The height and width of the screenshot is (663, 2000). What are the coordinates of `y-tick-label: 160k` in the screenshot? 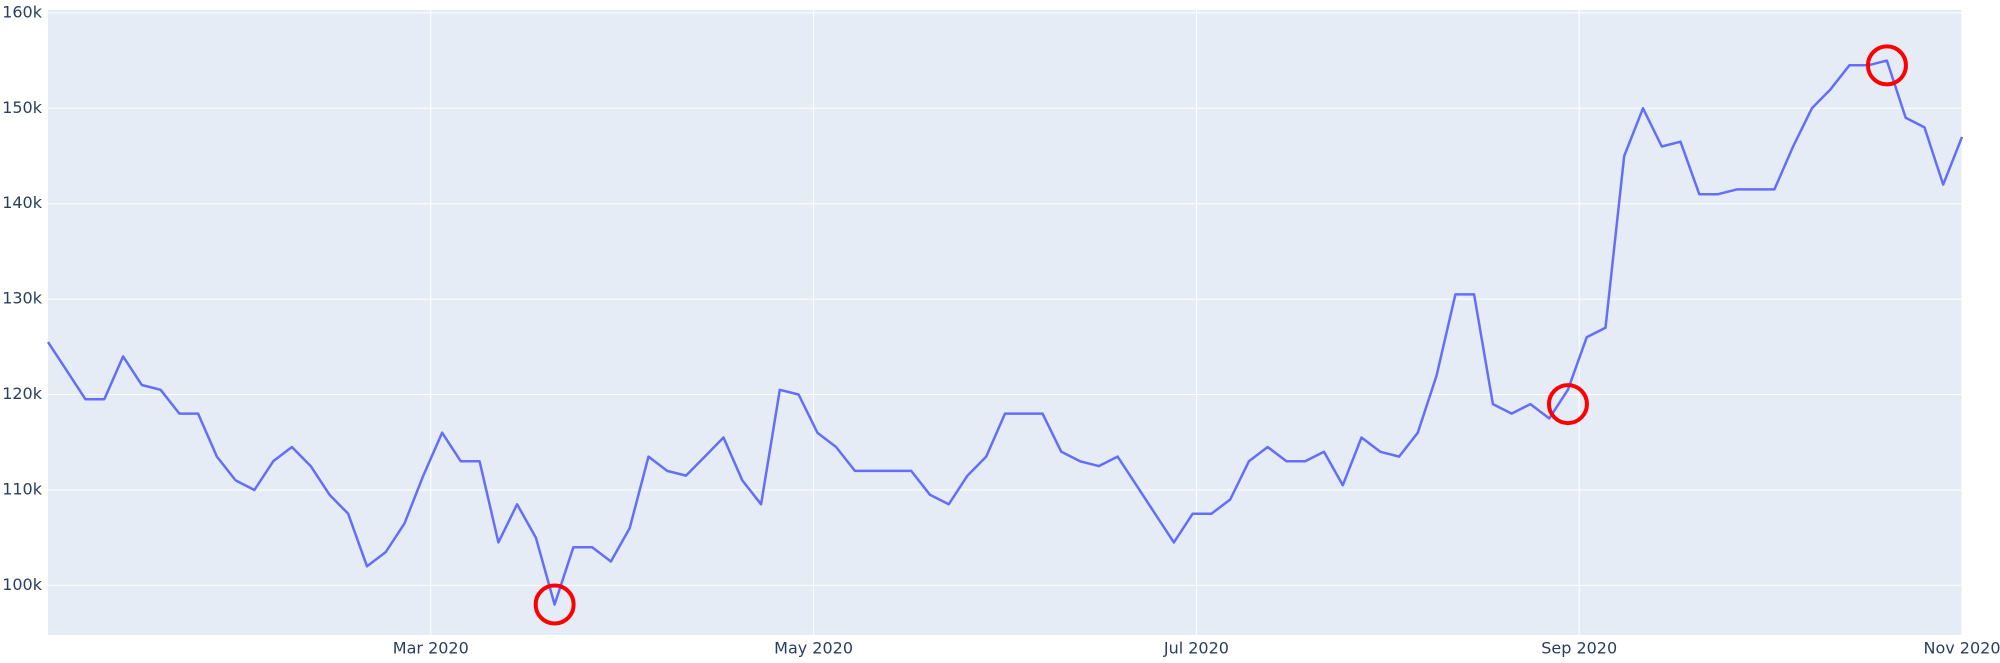 It's located at (22, 11).